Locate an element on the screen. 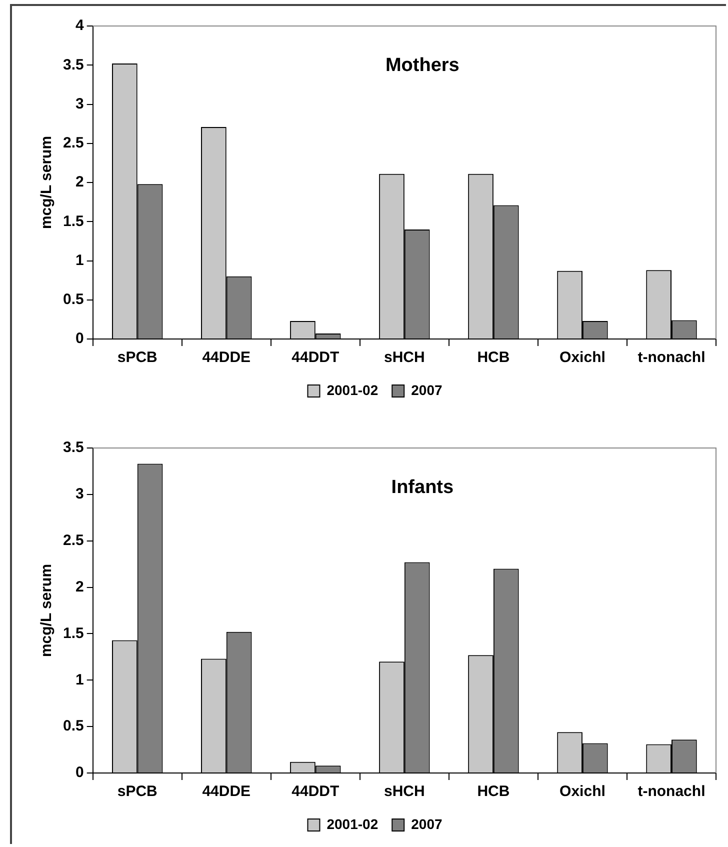 The width and height of the screenshot is (728, 847). y-tick-label: 4 is located at coordinates (80, 25).